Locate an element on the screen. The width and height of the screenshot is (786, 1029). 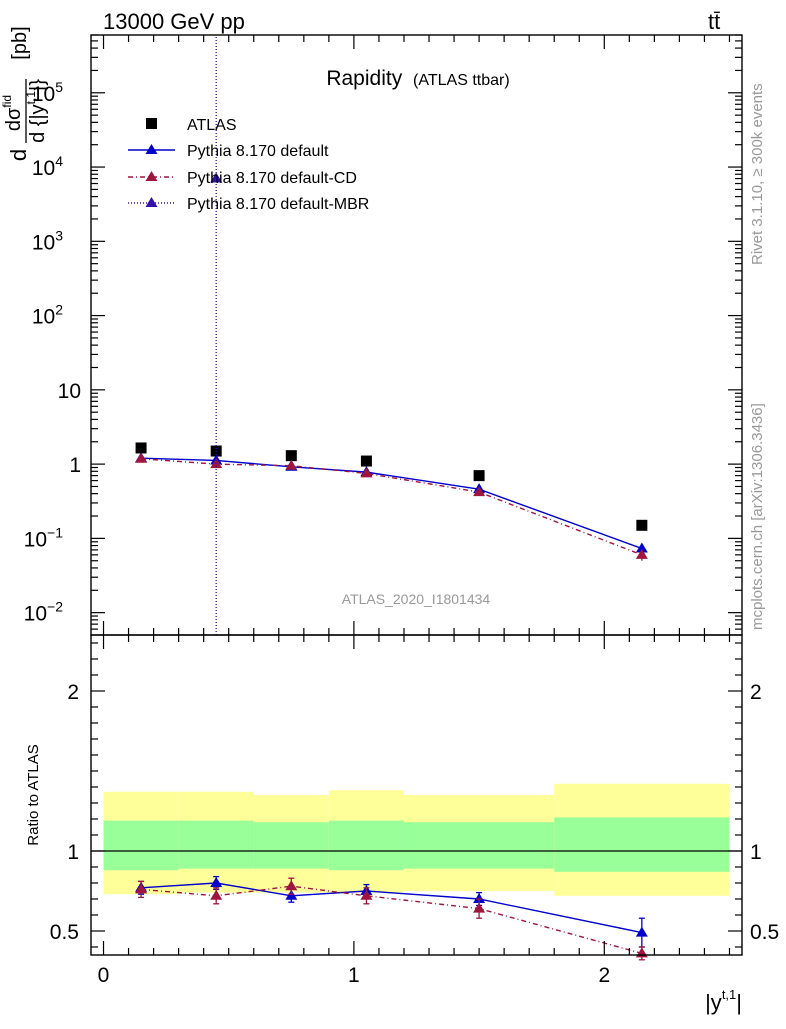
ylabel-unit: [pb] is located at coordinates (20, 42).